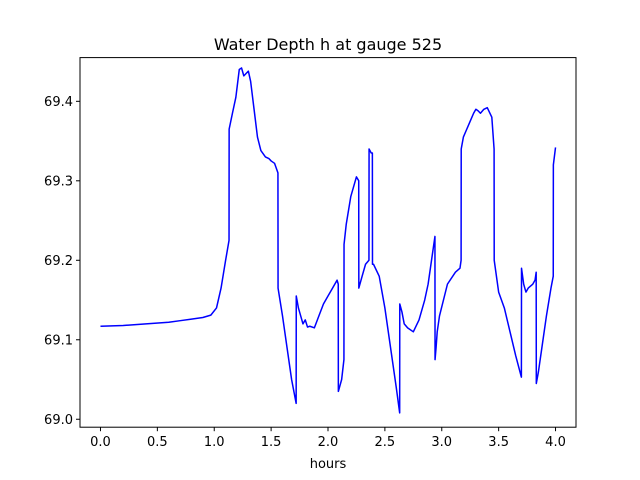 The image size is (640, 480). What do you see at coordinates (58, 420) in the screenshot?
I see `y-tick-label: 69.0` at bounding box center [58, 420].